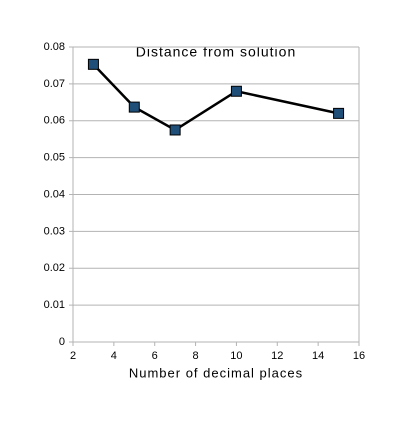  Describe the element at coordinates (54, 268) in the screenshot. I see `y-tick-label: 0.02` at that location.